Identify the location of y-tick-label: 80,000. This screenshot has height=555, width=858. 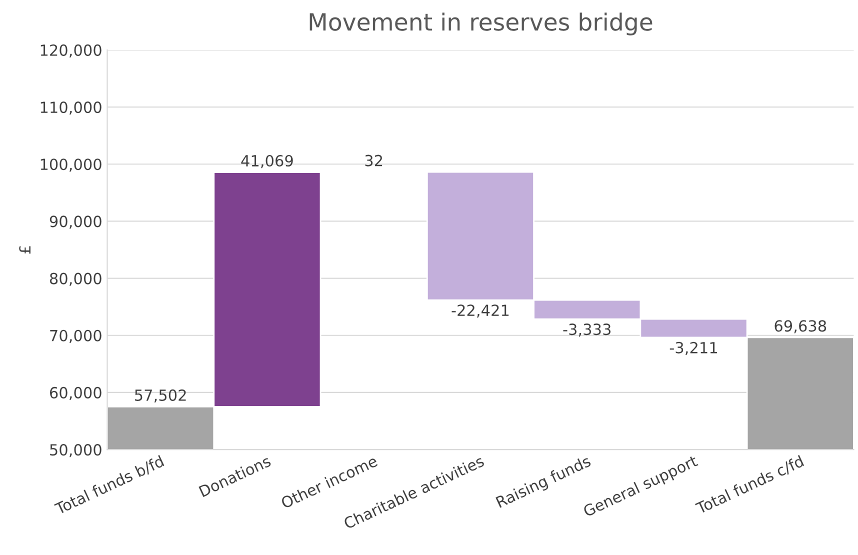
(76, 279).